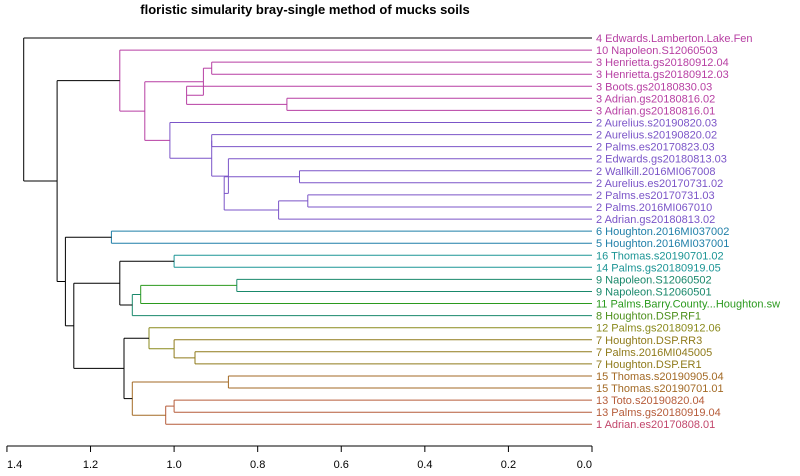 This screenshot has width=800, height=476. I want to click on leaf-label: 2 Palms.es20170823.03, so click(655, 148).